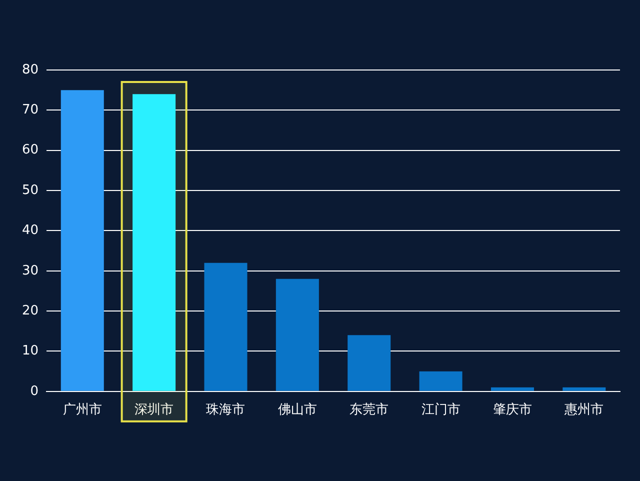 This screenshot has width=640, height=481. Describe the element at coordinates (82, 410) in the screenshot. I see `x-tick-label: 广州市` at that location.